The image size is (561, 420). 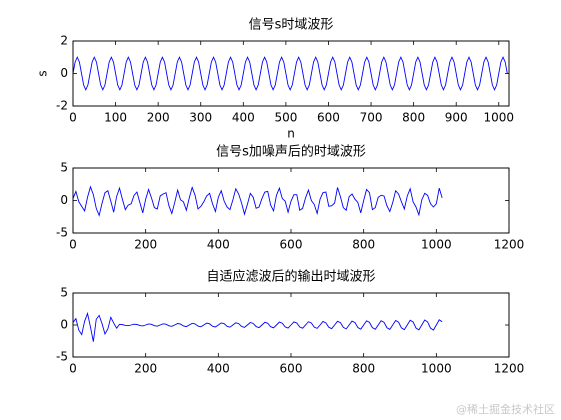 I want to click on y-axis-label: s, so click(x=43, y=73).